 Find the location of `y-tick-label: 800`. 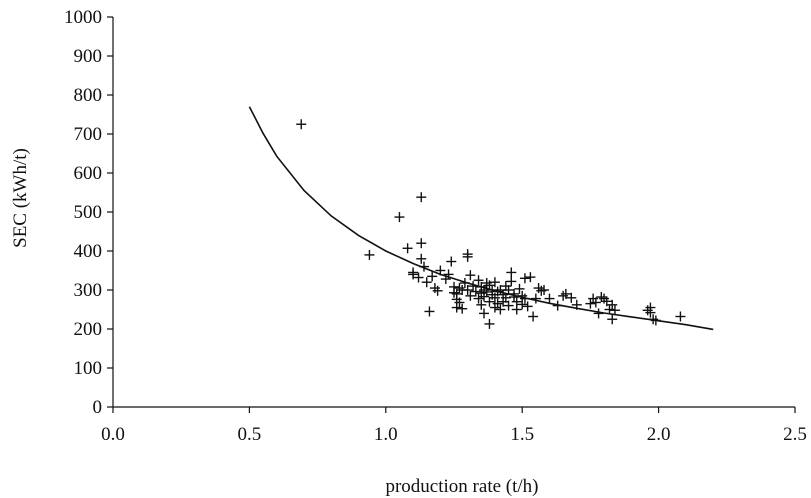

y-tick-label: 800 is located at coordinates (88, 95).